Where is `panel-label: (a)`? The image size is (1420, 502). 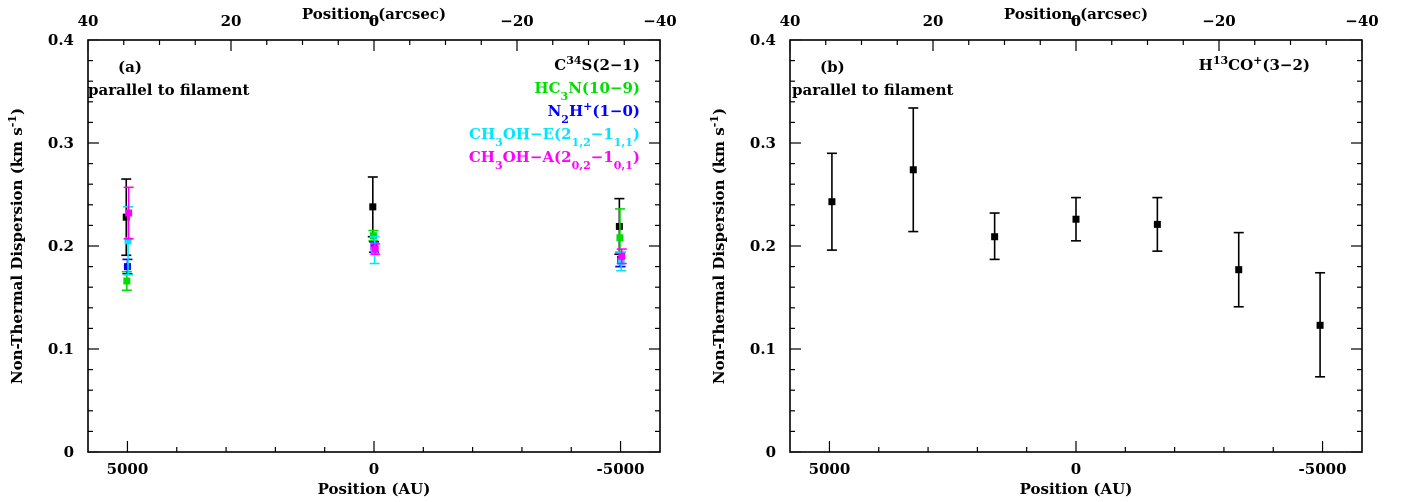 panel-label: (a) is located at coordinates (130, 67).